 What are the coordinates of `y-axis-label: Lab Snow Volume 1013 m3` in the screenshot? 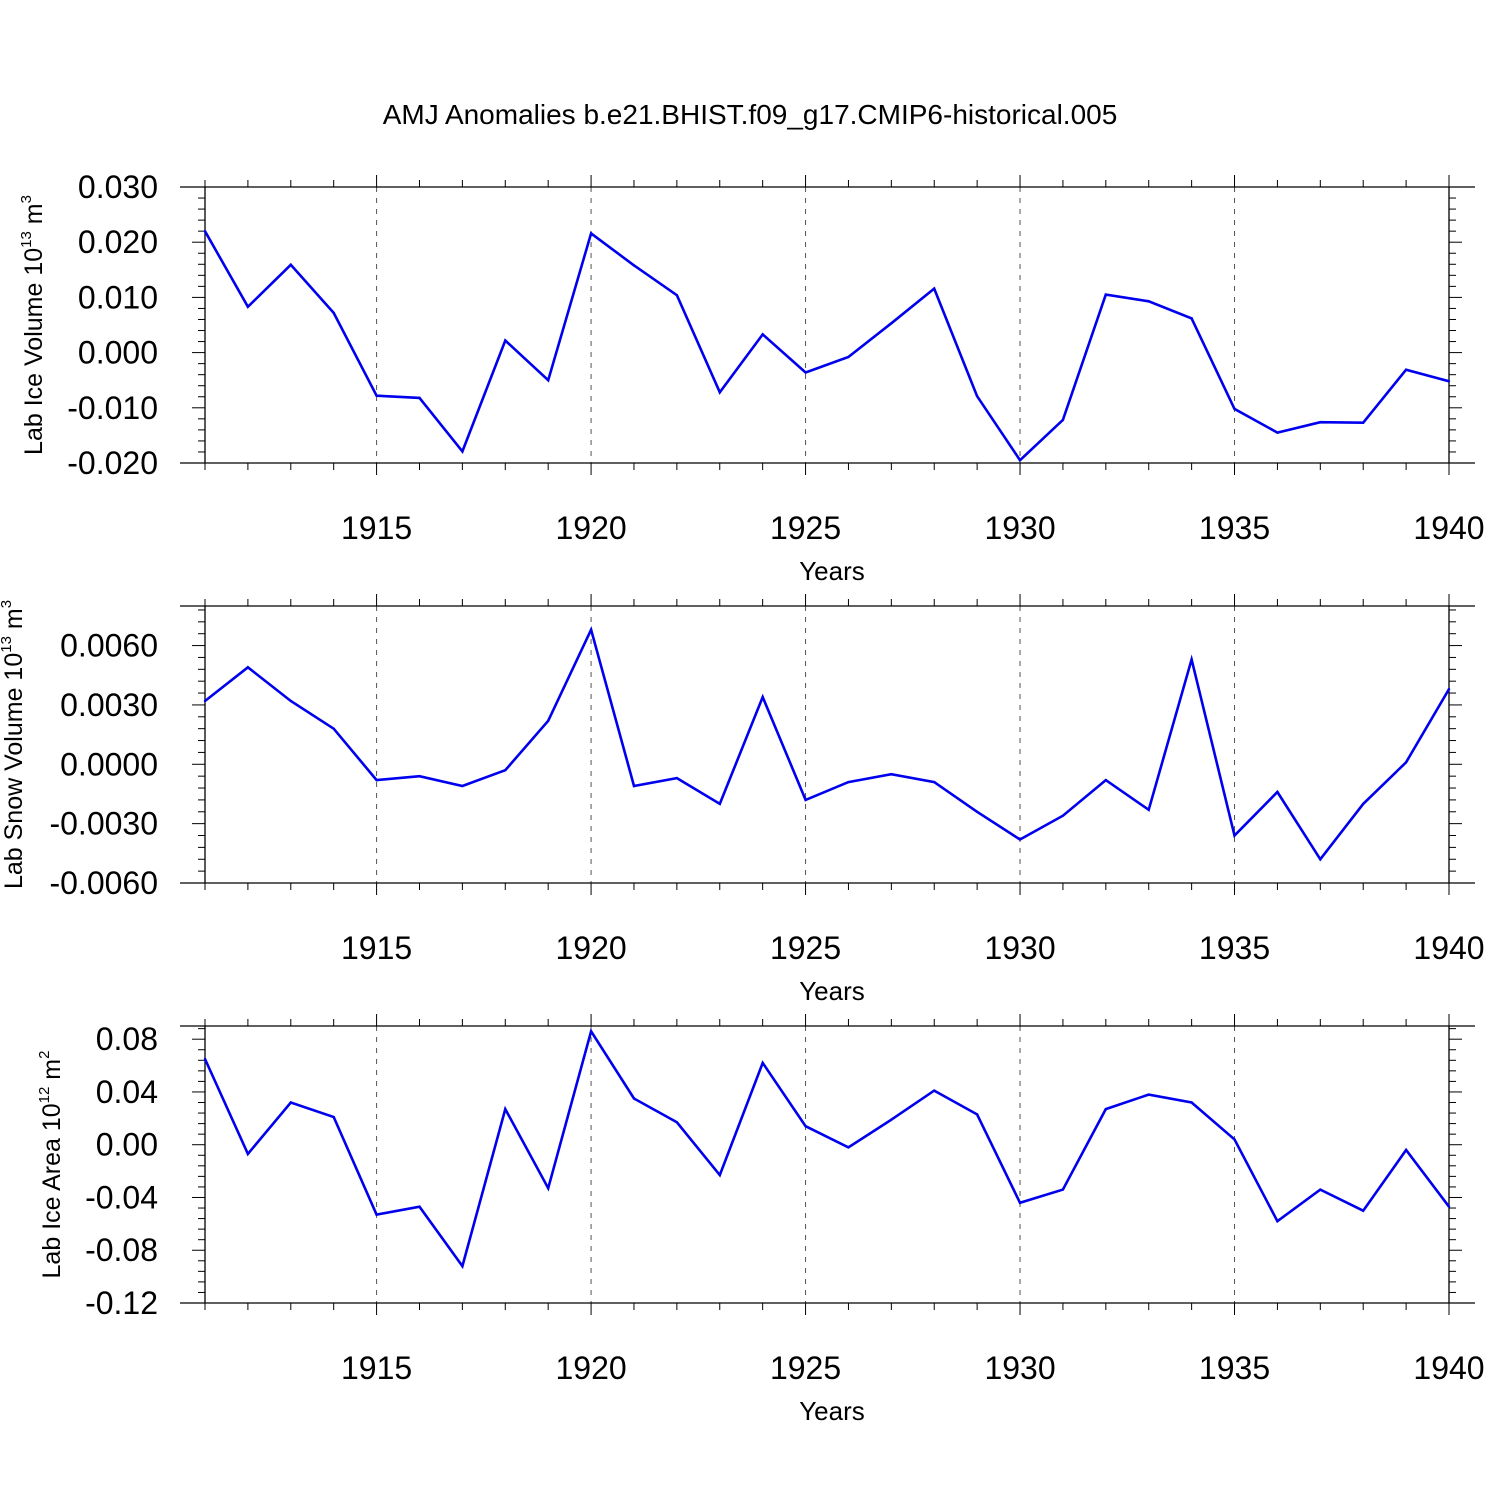 It's located at (14, 744).